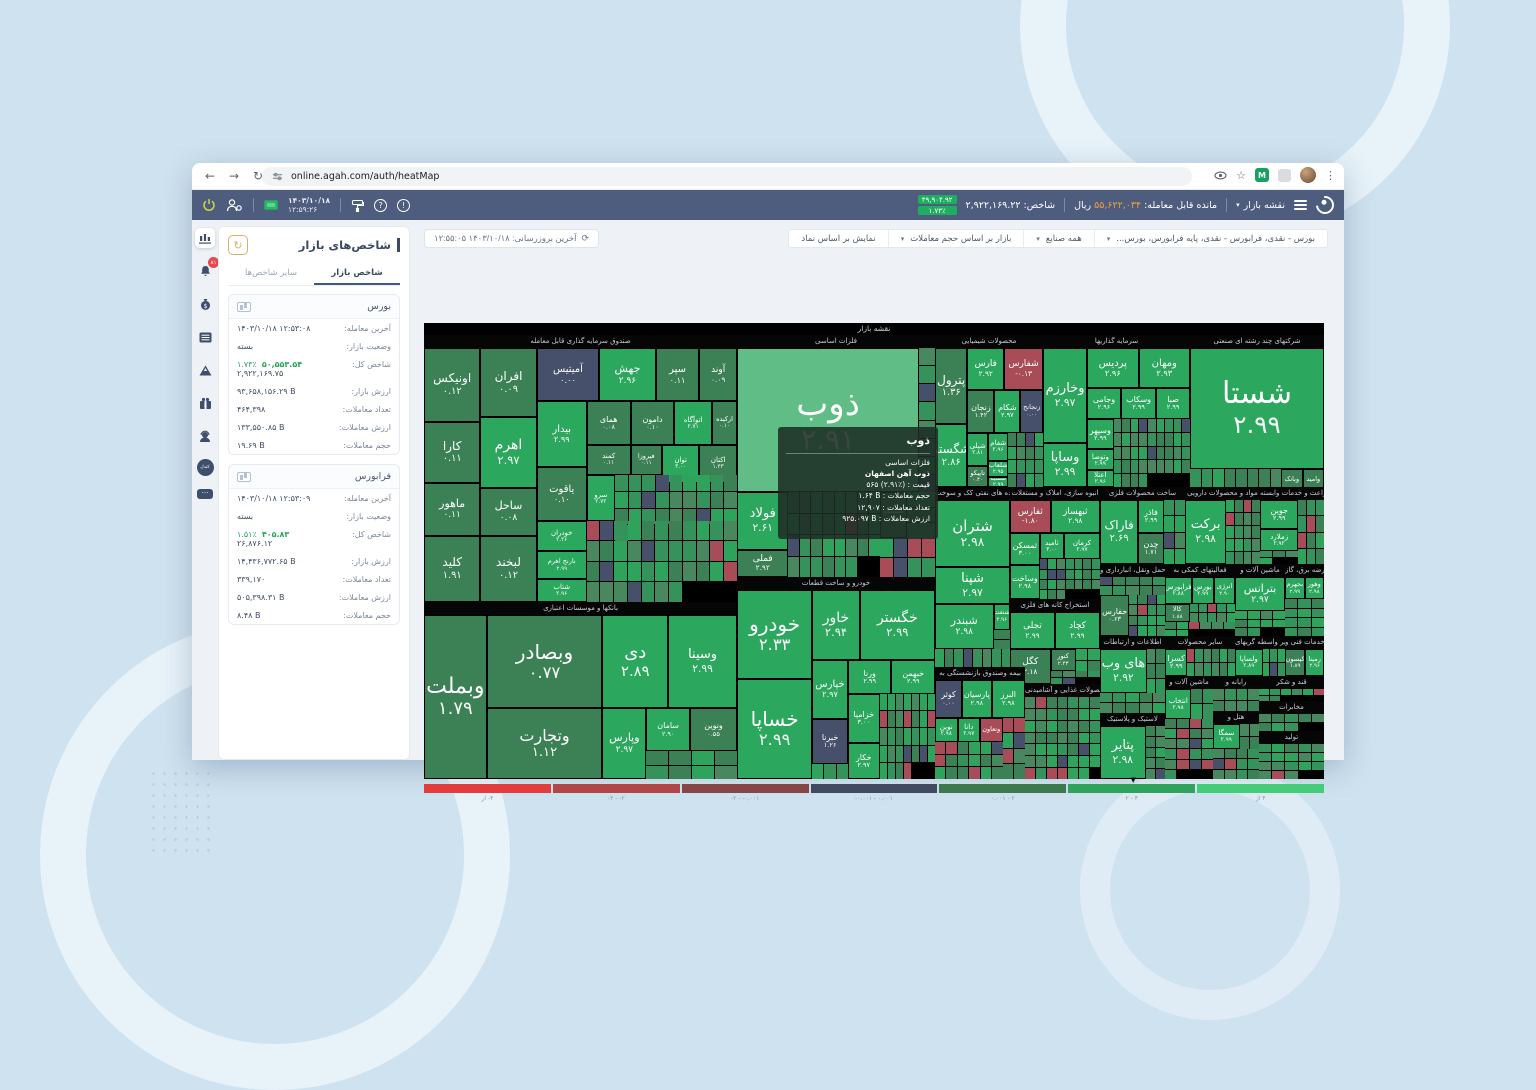 The height and width of the screenshot is (1090, 1536). Describe the element at coordinates (1176, 662) in the screenshot. I see `stock-tile-کسرا: کسرا ۲.۹۹` at that location.